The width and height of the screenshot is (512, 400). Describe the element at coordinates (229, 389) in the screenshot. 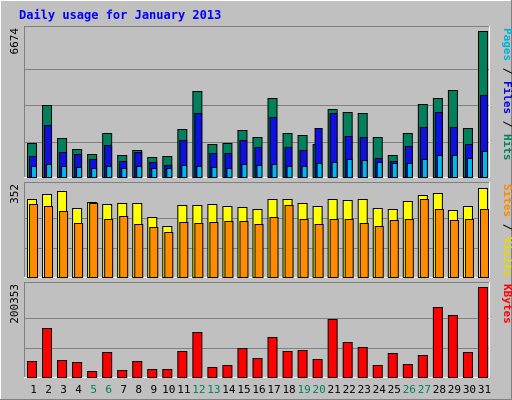

I see `x-tick-label: 14` at that location.